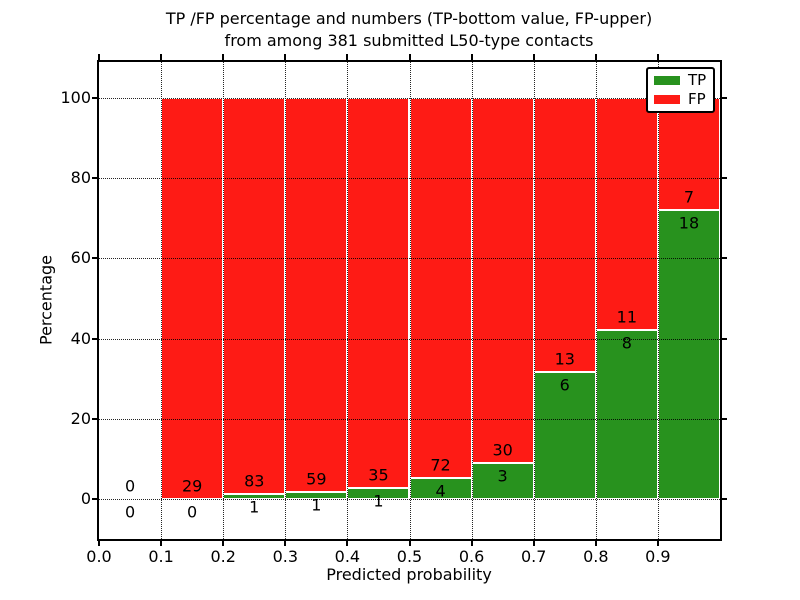  What do you see at coordinates (627, 317) in the screenshot?
I see `fp-count-label: 11` at bounding box center [627, 317].